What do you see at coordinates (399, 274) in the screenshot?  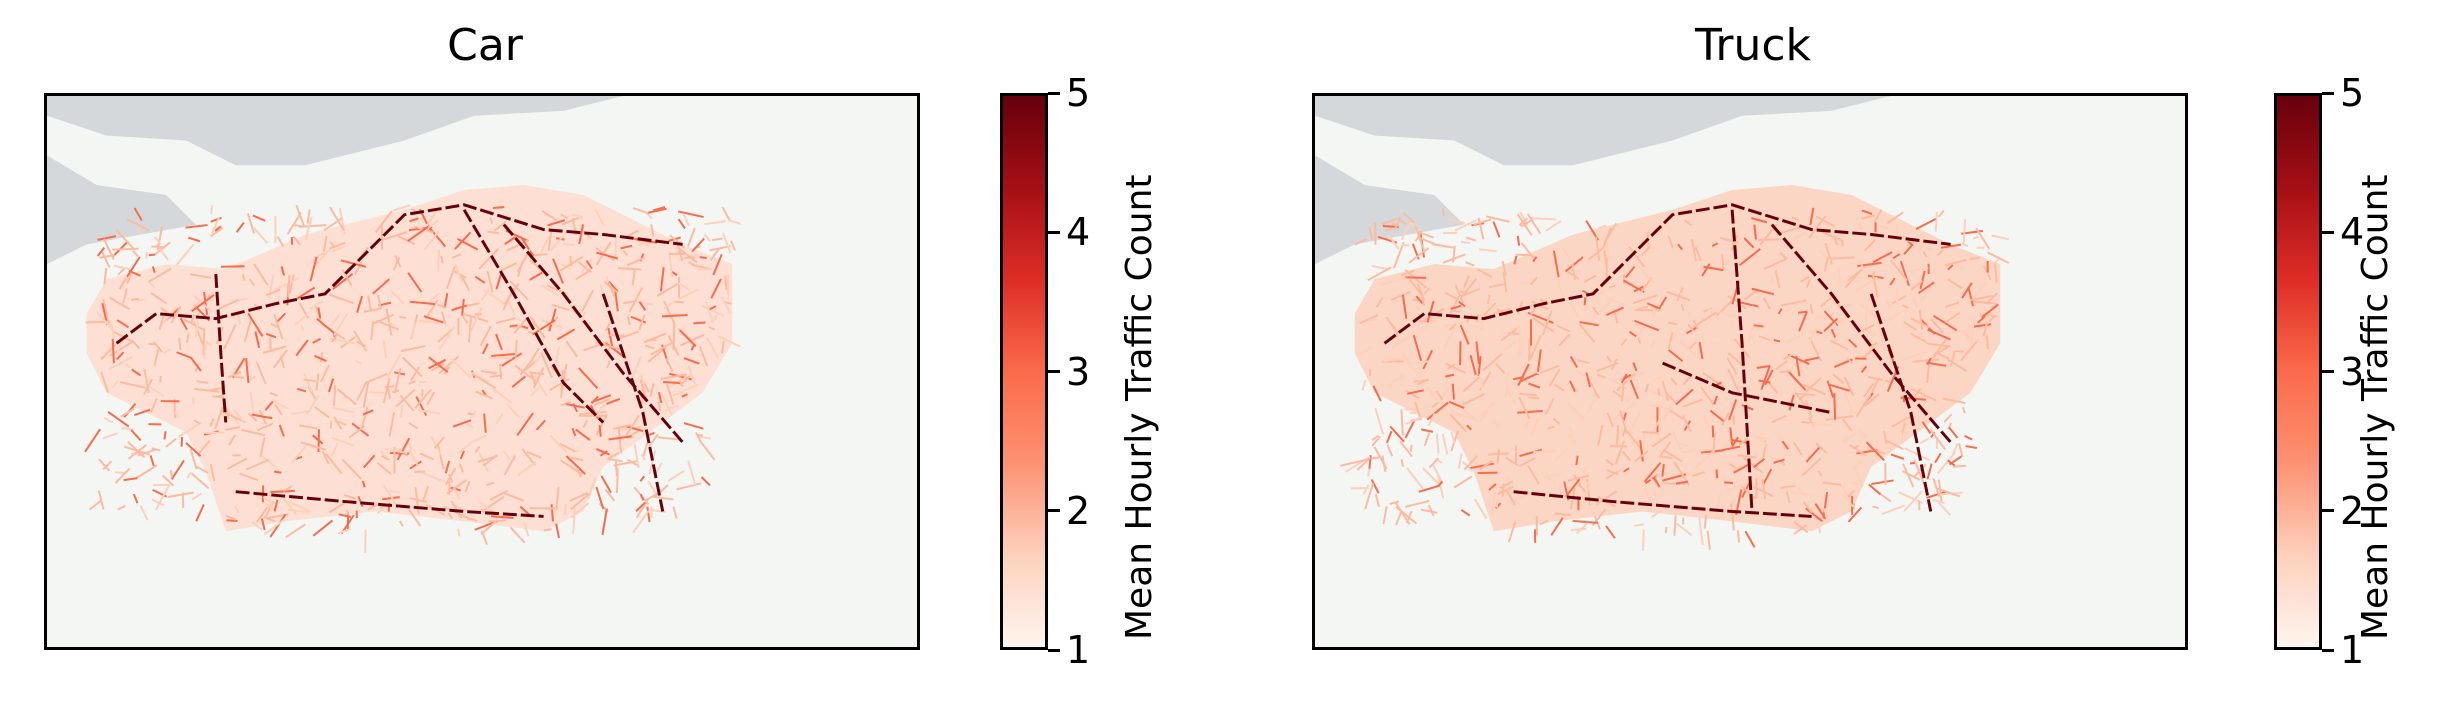 I see `major-road` at bounding box center [399, 274].